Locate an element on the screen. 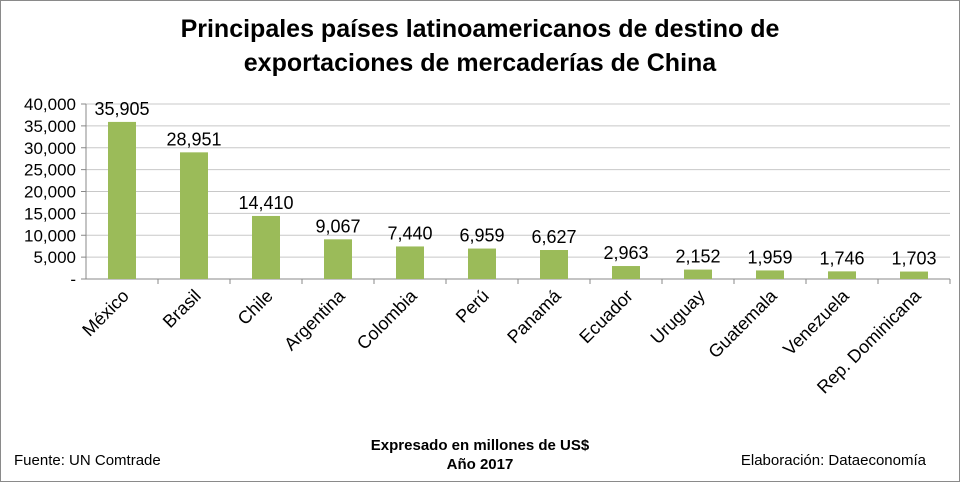 This screenshot has width=960, height=482. data-label: 2,963 is located at coordinates (625, 253).